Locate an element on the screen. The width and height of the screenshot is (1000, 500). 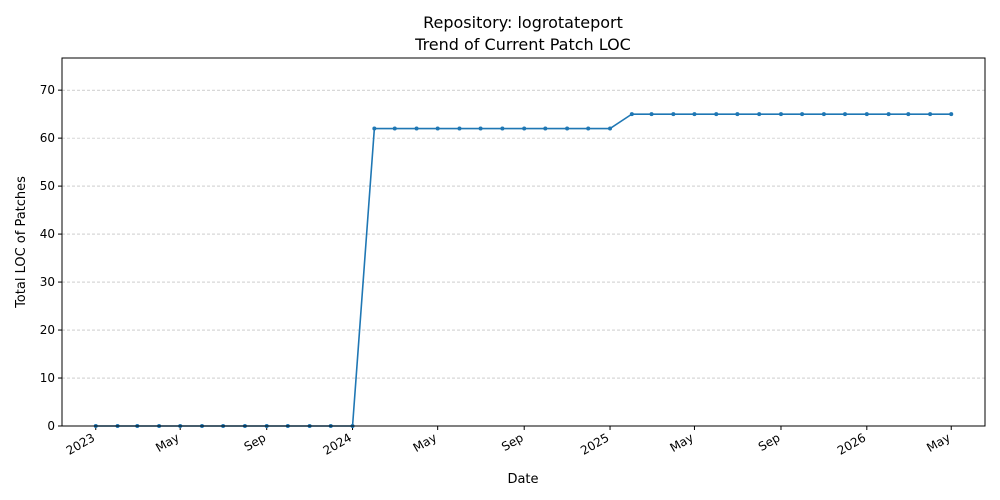
y-tick-label: 0 is located at coordinates (51, 426).